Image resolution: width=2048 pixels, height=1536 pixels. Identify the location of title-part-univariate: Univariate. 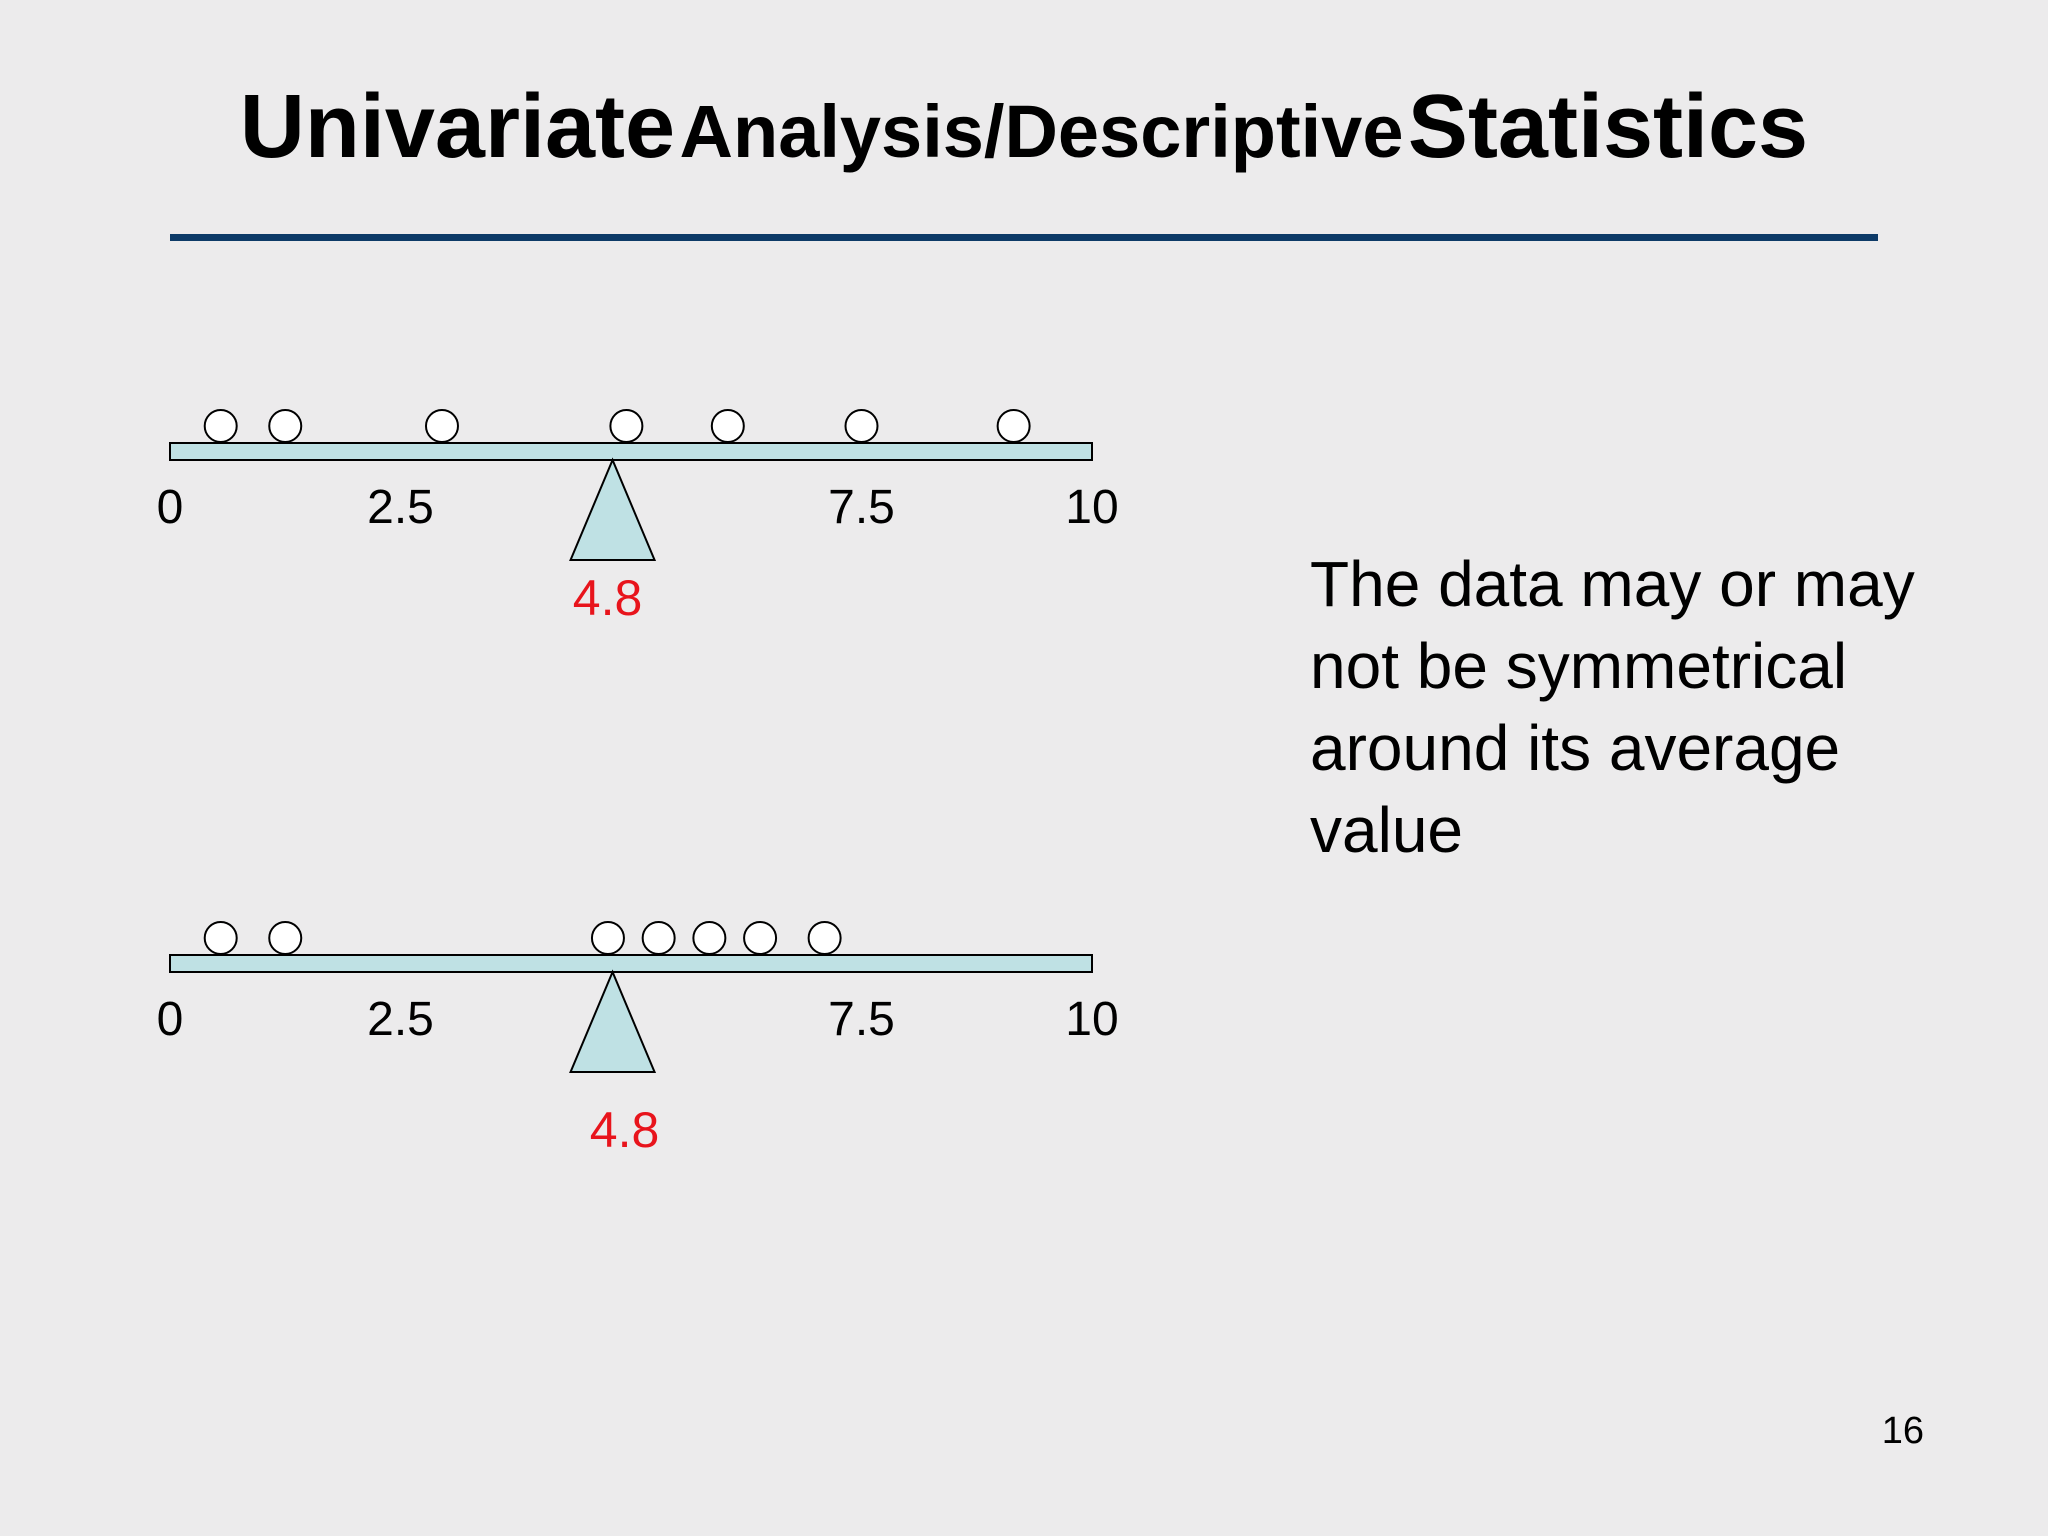
(457, 127).